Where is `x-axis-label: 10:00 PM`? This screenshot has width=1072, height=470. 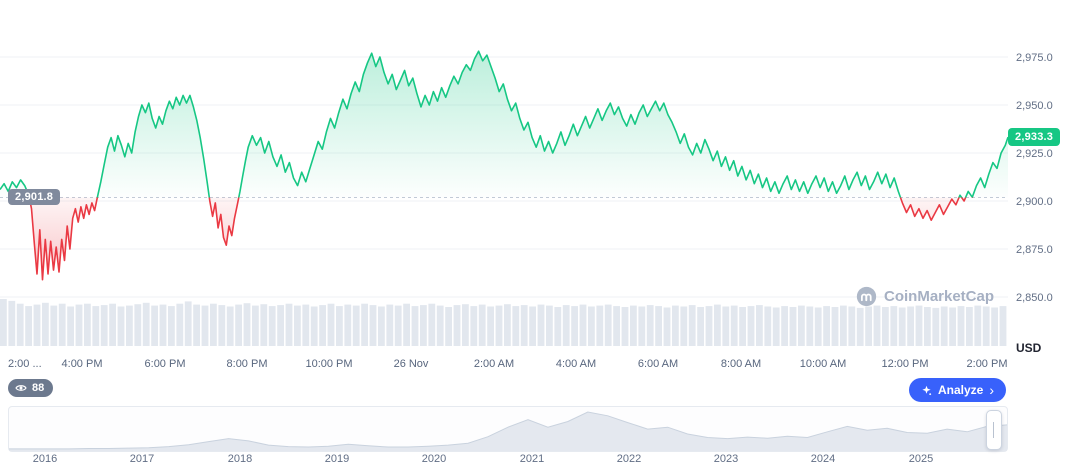
x-axis-label: 10:00 PM is located at coordinates (329, 364).